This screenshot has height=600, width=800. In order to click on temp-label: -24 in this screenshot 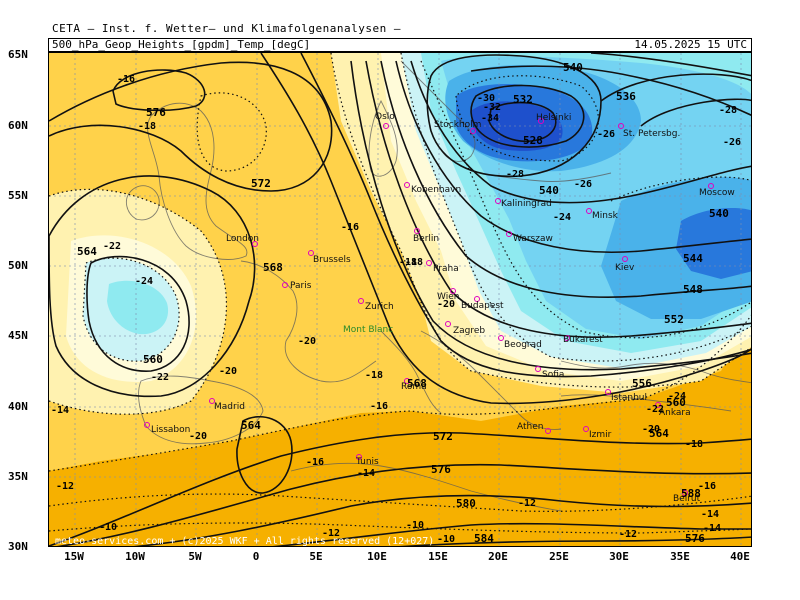, I will do `click(677, 396)`.